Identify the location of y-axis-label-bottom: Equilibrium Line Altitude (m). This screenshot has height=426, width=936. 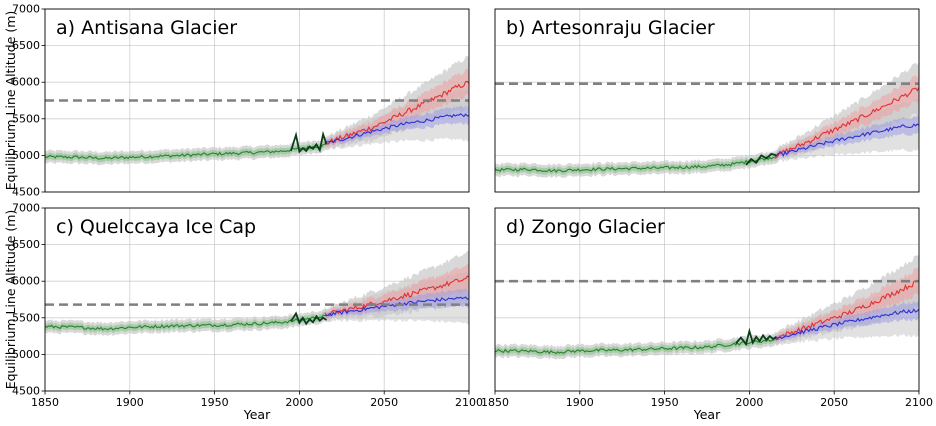
(10, 300).